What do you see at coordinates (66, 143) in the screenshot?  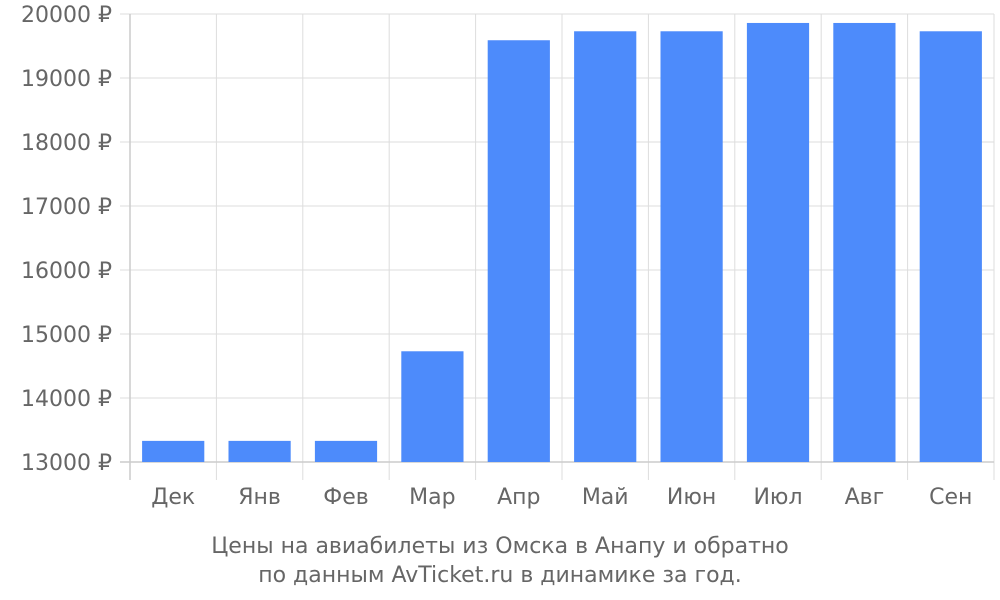 I see `y-tick-label: 18000 ₽` at bounding box center [66, 143].